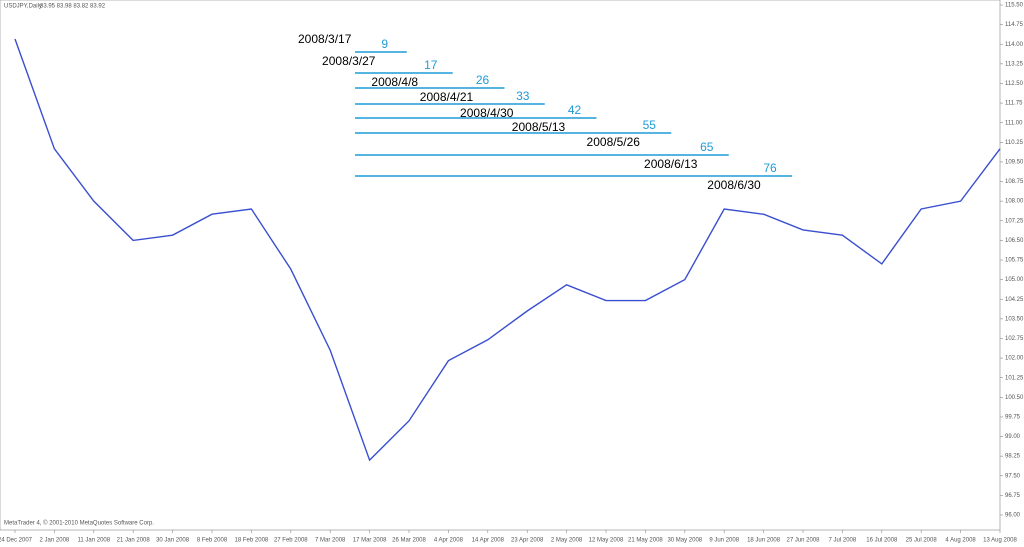 The height and width of the screenshot is (547, 1024). What do you see at coordinates (1014, 6) in the screenshot?
I see `y-tick-label: 115.50` at bounding box center [1014, 6].